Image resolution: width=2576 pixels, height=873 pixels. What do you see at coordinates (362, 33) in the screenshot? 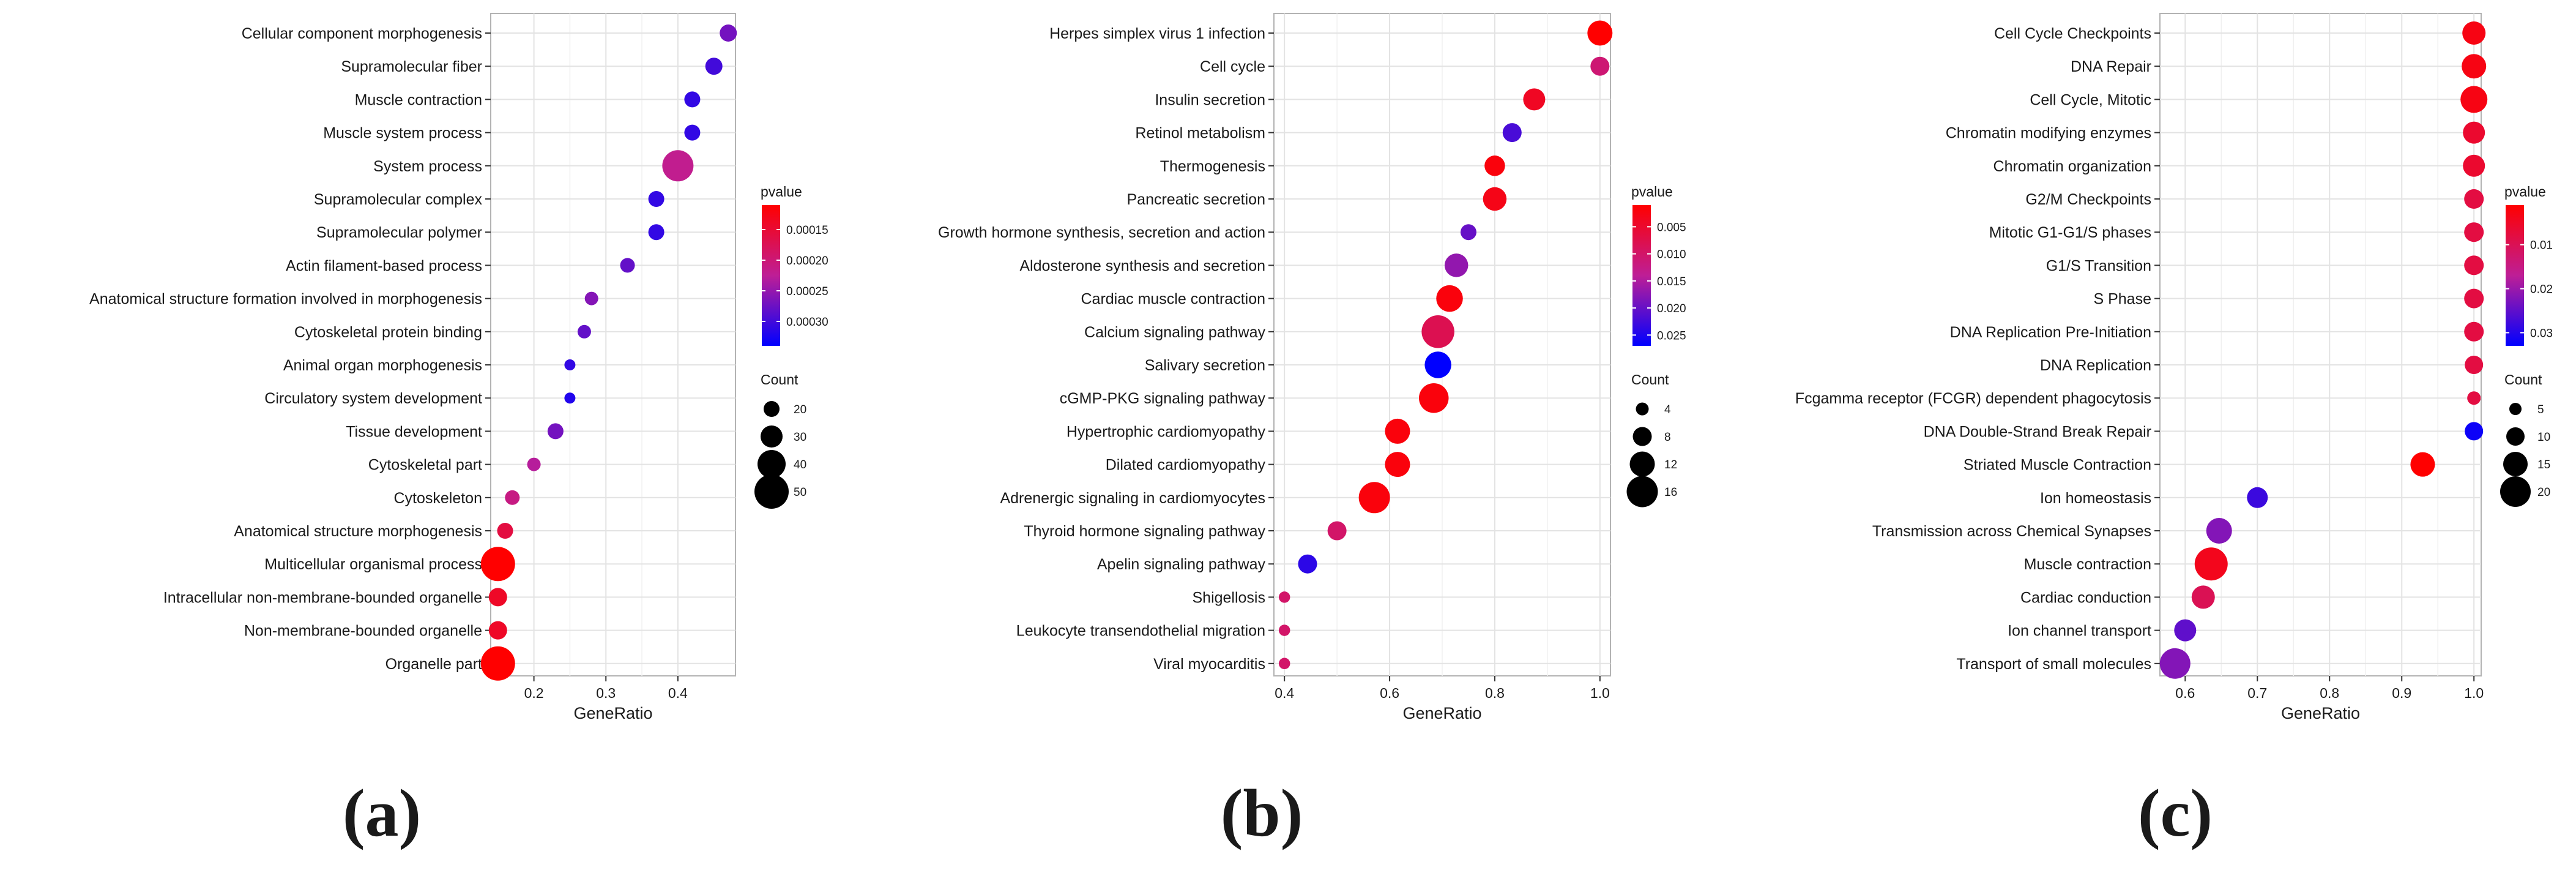
I see `category-label: Cellular component morphogenesis` at bounding box center [362, 33].